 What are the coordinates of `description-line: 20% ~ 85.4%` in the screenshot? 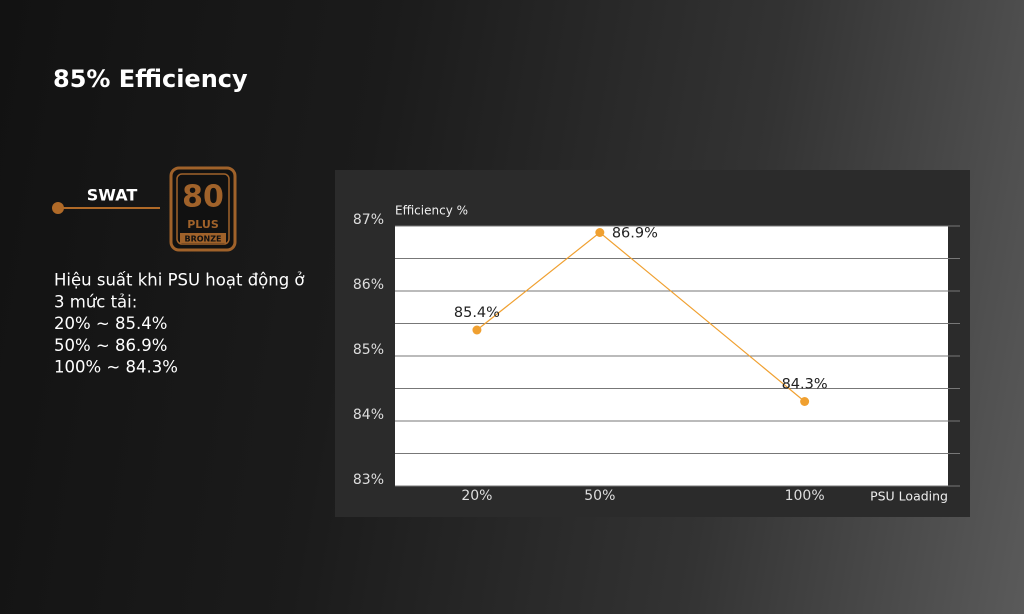 It's located at (110, 323).